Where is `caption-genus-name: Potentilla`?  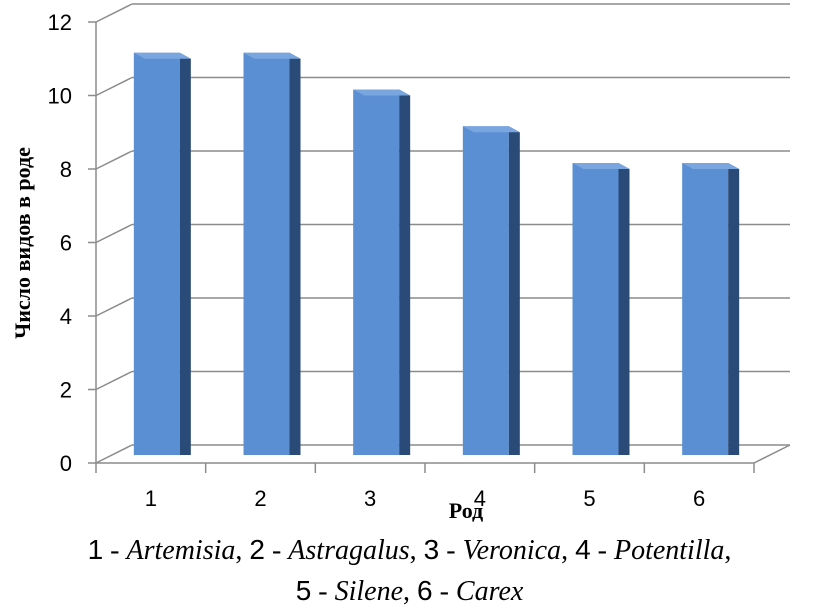
caption-genus-name: Potentilla is located at coordinates (669, 550).